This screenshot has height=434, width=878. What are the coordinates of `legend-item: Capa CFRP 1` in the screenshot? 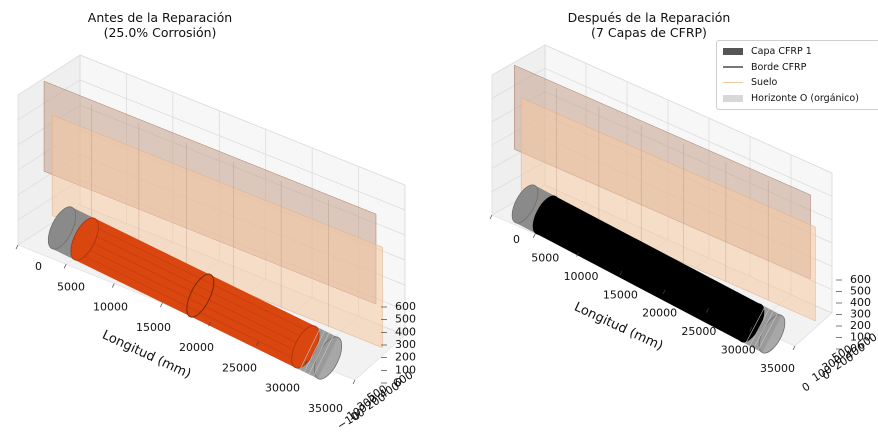 It's located at (798, 52).